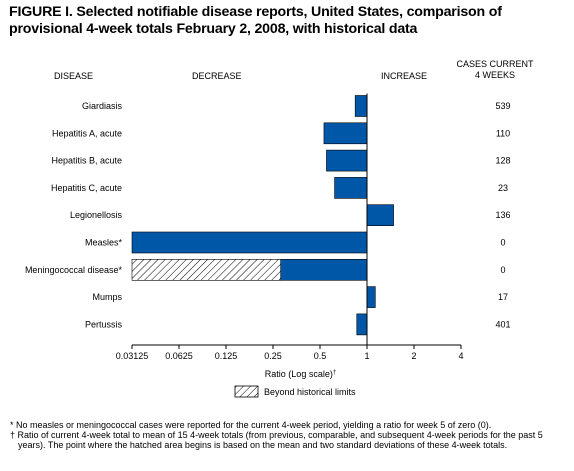 The image size is (574, 471). What do you see at coordinates (74, 270) in the screenshot?
I see `category-label-meningococcal-disease: Meningococcal disease*` at bounding box center [74, 270].